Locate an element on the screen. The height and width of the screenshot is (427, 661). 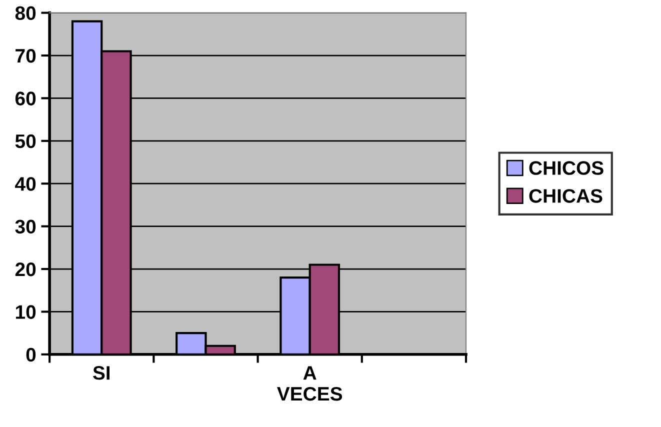
legend-label: CHICAS is located at coordinates (565, 196).